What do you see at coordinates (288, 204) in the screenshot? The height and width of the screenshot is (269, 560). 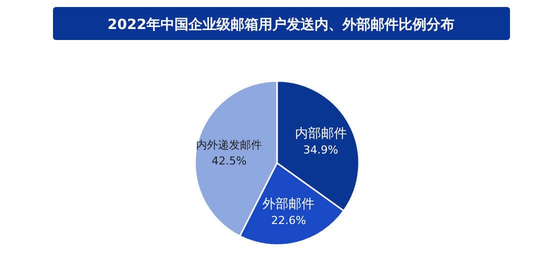 I see `slice-label: 外部邮件` at bounding box center [288, 204].